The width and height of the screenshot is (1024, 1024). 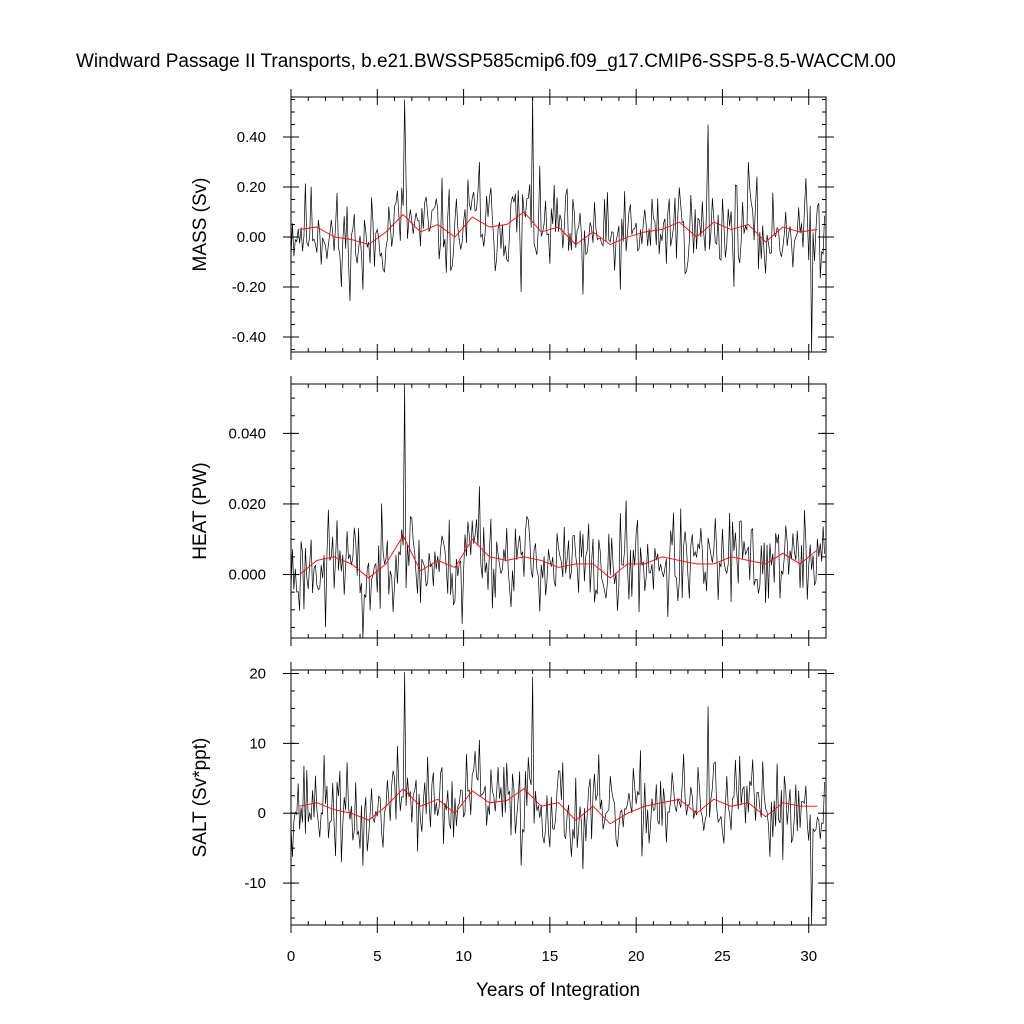 What do you see at coordinates (200, 510) in the screenshot?
I see `y-axis-label: HEAT (PW)` at bounding box center [200, 510].